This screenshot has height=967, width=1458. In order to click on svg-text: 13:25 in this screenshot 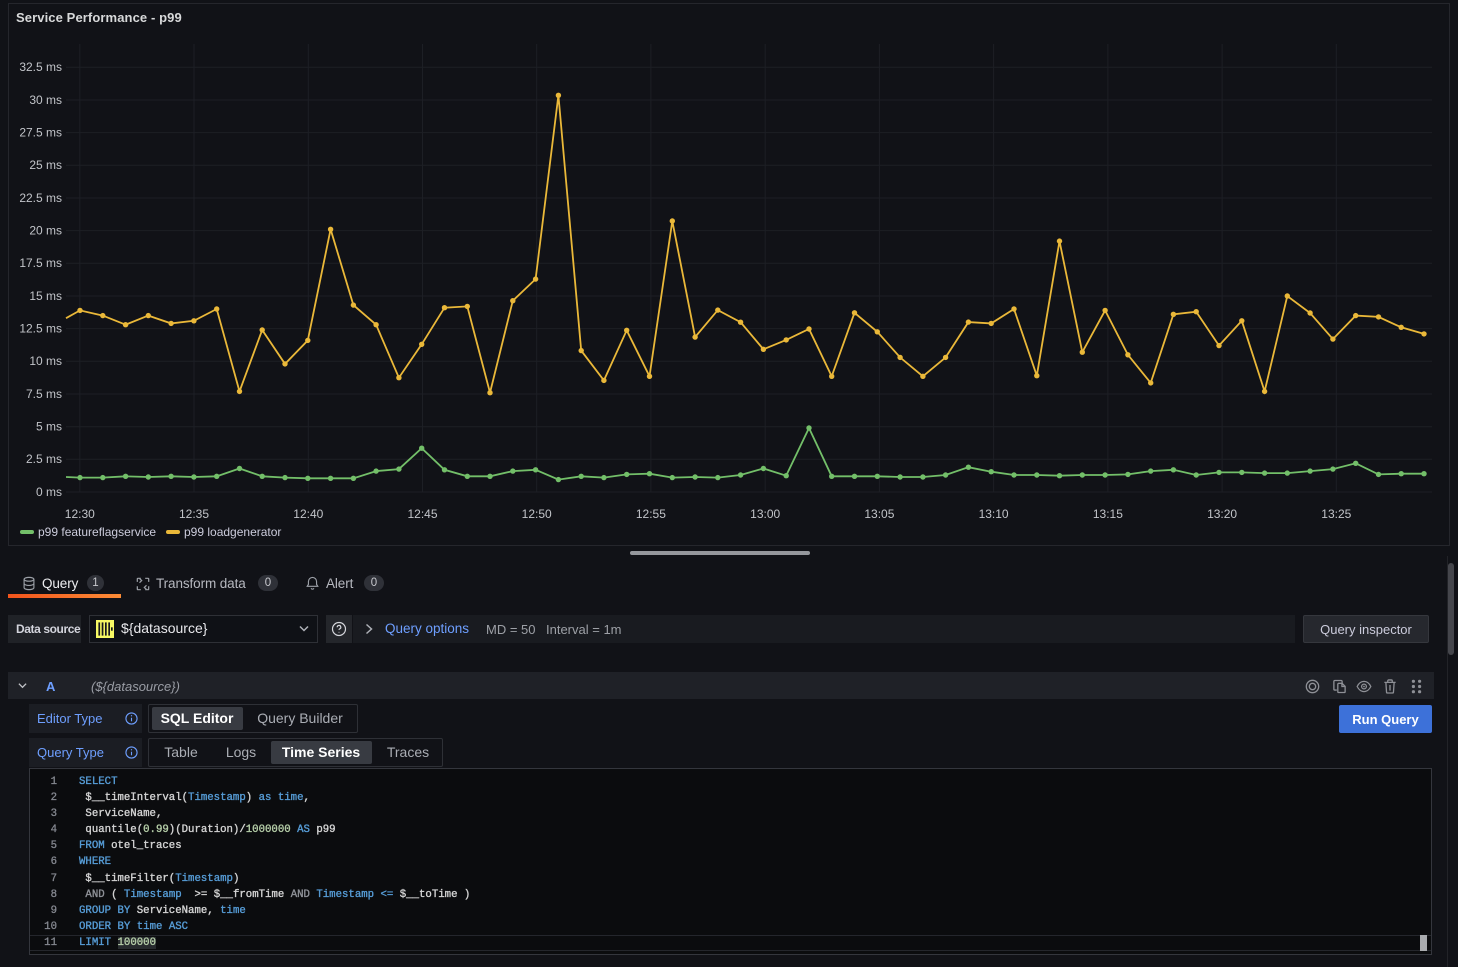, I will do `click(1336, 514)`.